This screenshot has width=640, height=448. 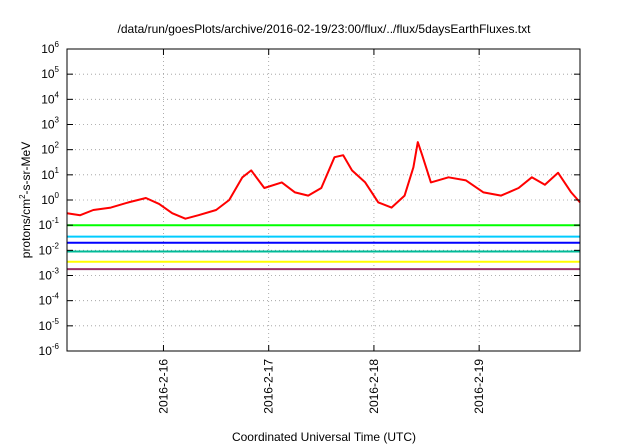 I want to click on x-tick-label: 2016-2-18, so click(x=374, y=386).